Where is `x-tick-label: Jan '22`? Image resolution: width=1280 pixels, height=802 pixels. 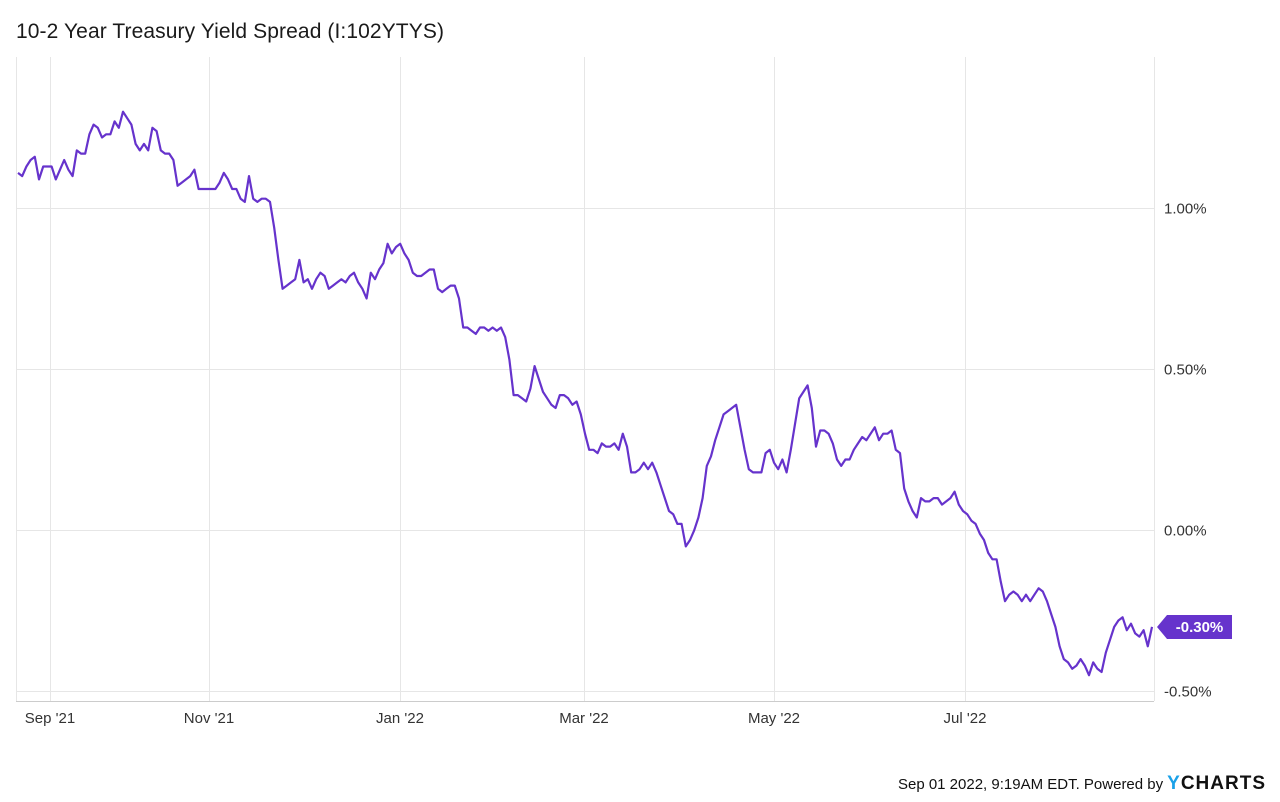
x-tick-label: Jan '22 is located at coordinates (400, 718).